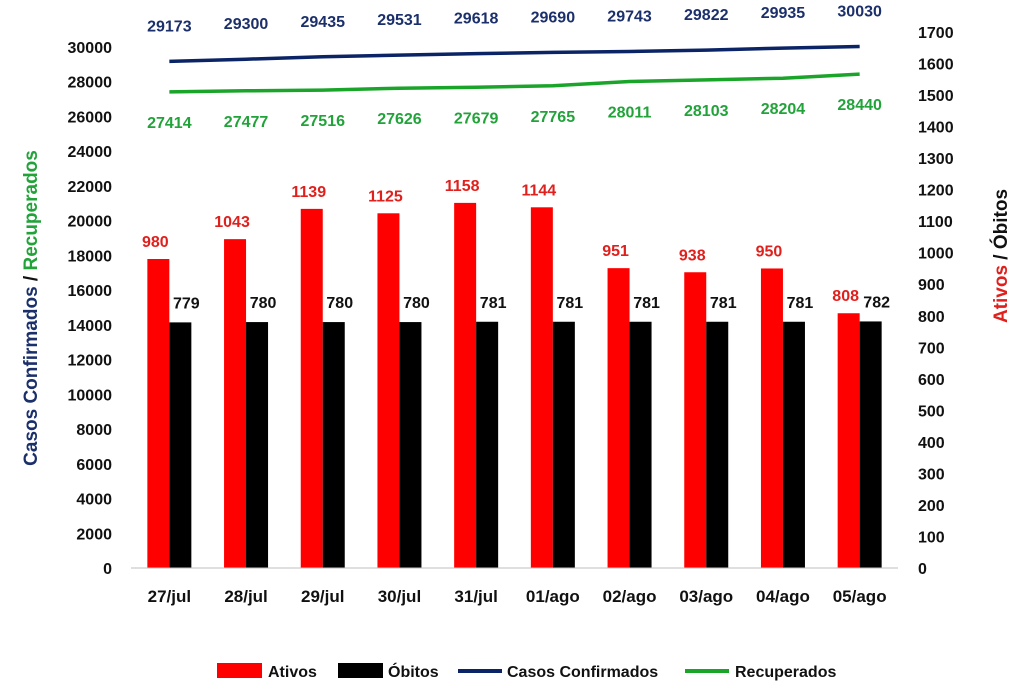  I want to click on right-axis-title: Ativos / Óbitos, so click(1001, 256).